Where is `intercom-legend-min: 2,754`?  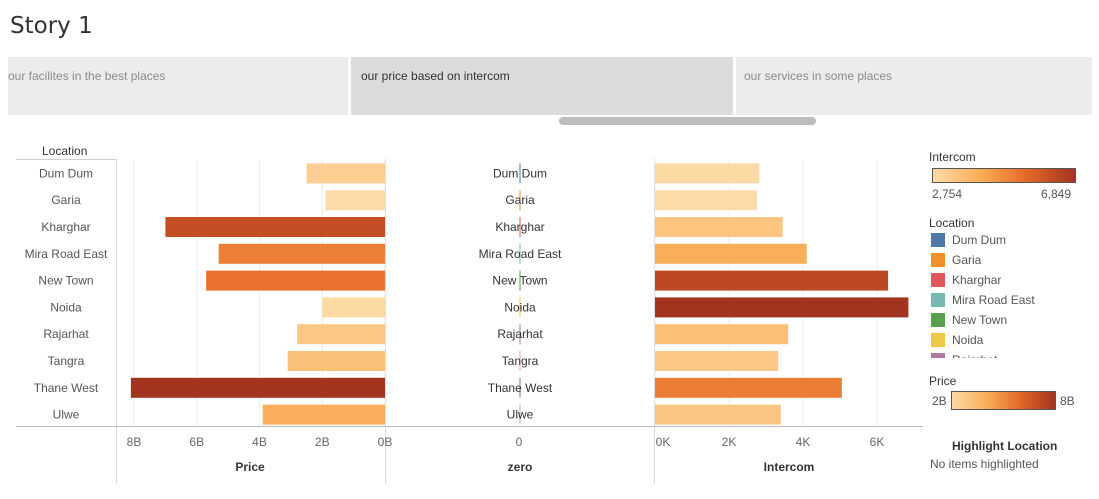 intercom-legend-min: 2,754 is located at coordinates (947, 194).